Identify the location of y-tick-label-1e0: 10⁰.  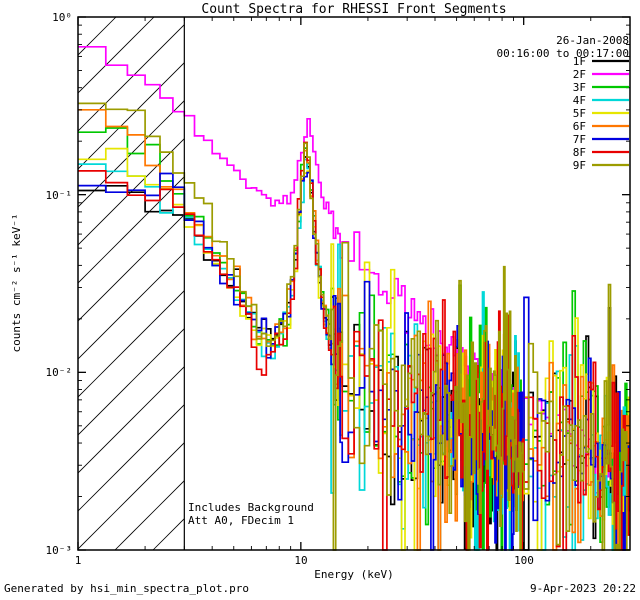
(62, 17).